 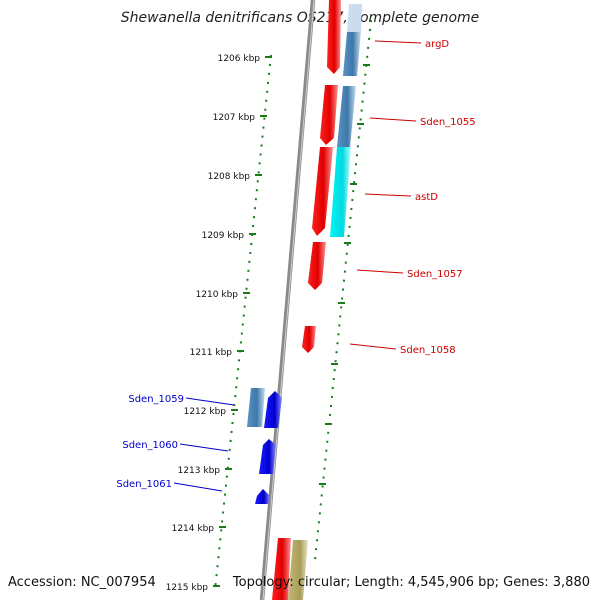 I want to click on genome-backbone-highlight, so click(x=288, y=300).